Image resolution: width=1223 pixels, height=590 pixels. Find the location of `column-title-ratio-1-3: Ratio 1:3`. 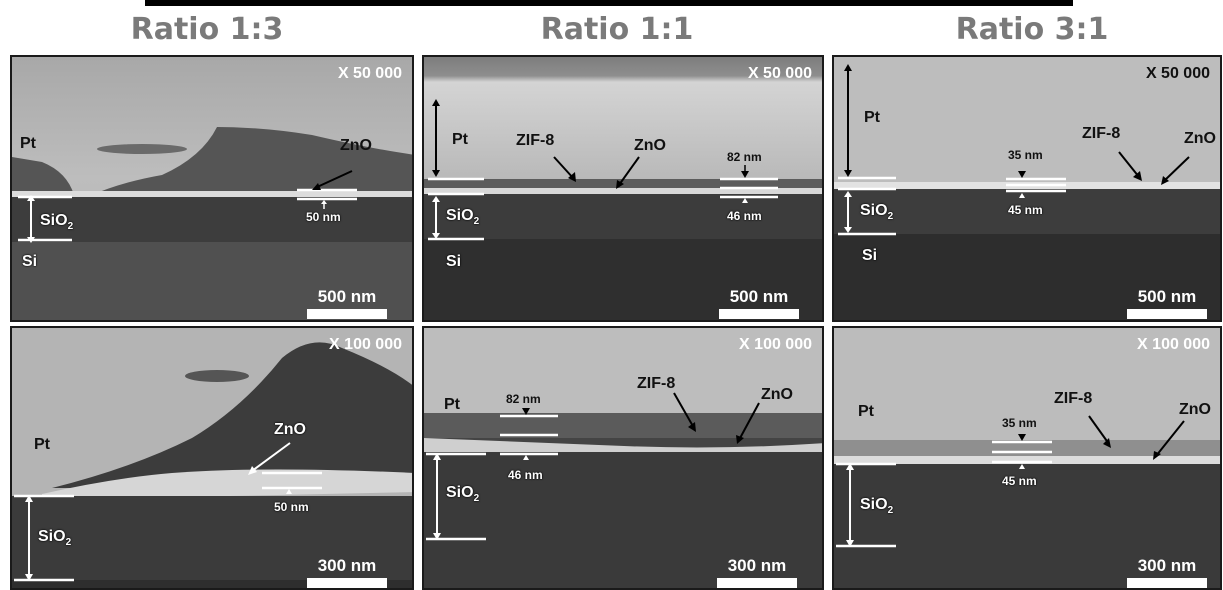

column-title-ratio-1-3: Ratio 1:3 is located at coordinates (207, 29).